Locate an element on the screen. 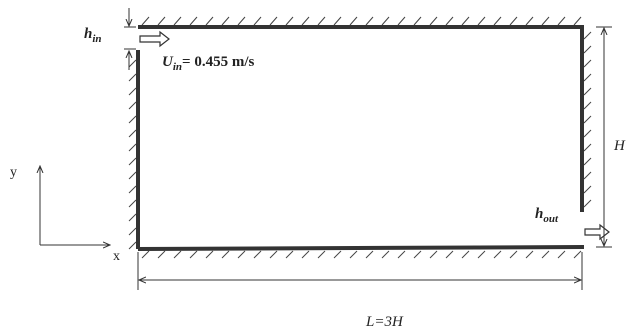  height-label: H is located at coordinates (619, 146).